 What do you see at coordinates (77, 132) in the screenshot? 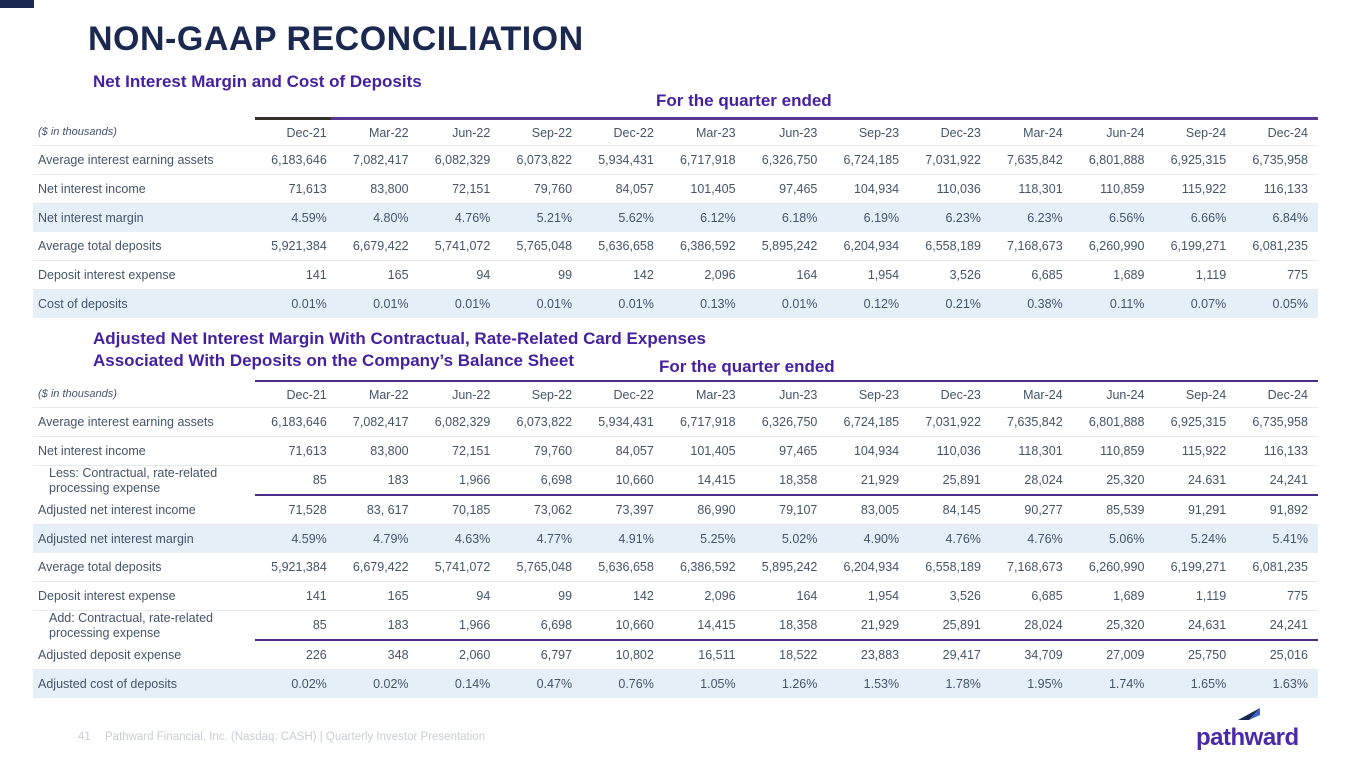
I see `unit-note: ($ in thousands)` at bounding box center [77, 132].